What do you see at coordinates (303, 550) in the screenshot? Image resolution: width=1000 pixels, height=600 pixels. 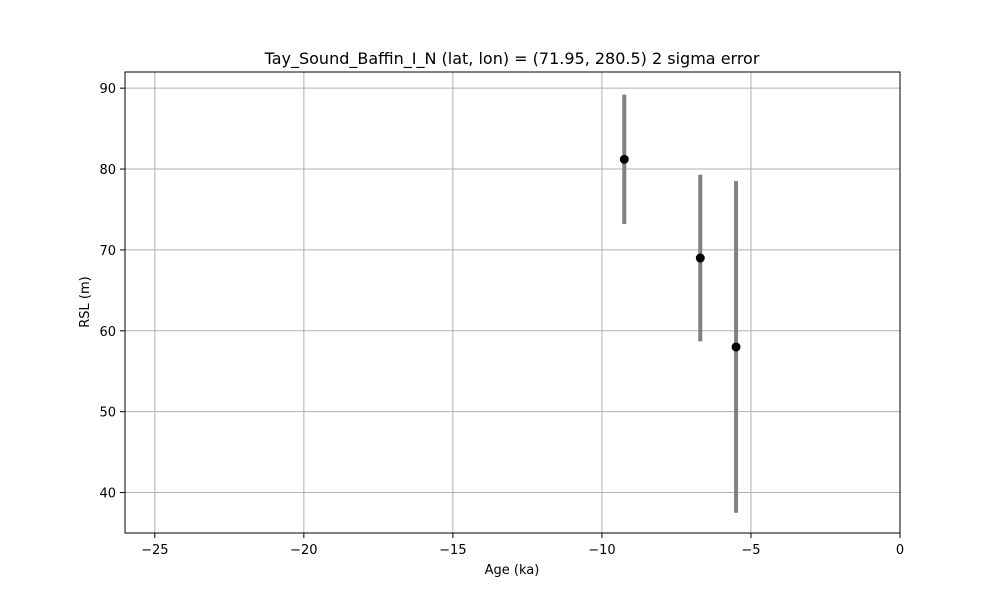 I see `x-tick-label: −20` at bounding box center [303, 550].